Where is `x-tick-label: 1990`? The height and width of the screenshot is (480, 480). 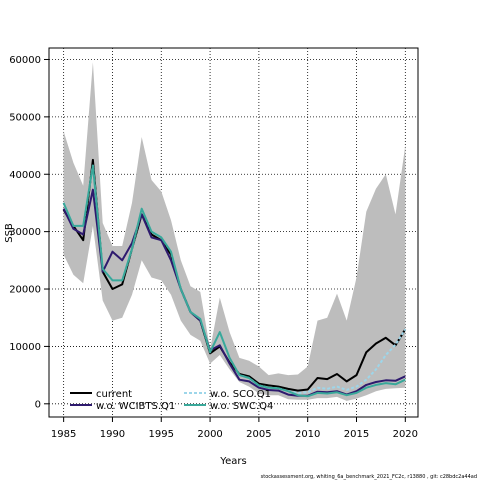 x-tick-label: 1990 is located at coordinates (112, 434).